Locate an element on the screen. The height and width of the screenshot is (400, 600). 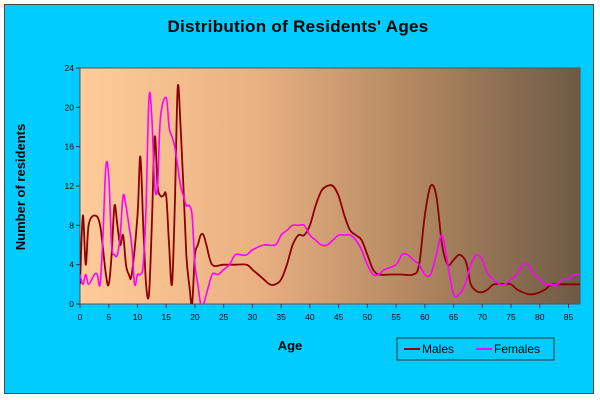
y-tick-label: 24 is located at coordinates (70, 68).